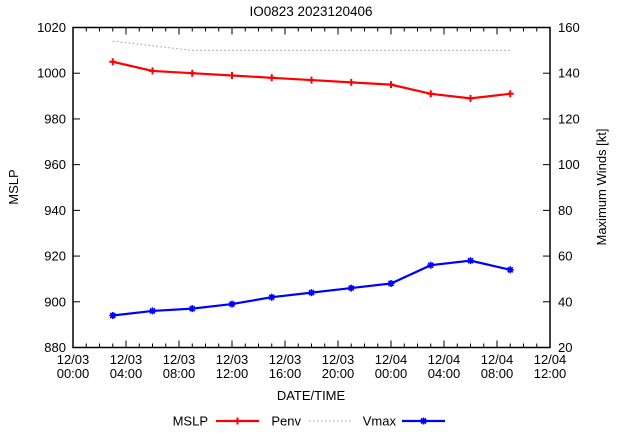 This screenshot has width=619, height=437. Describe the element at coordinates (190, 421) in the screenshot. I see `legend-label-mslp: MSLP` at that location.